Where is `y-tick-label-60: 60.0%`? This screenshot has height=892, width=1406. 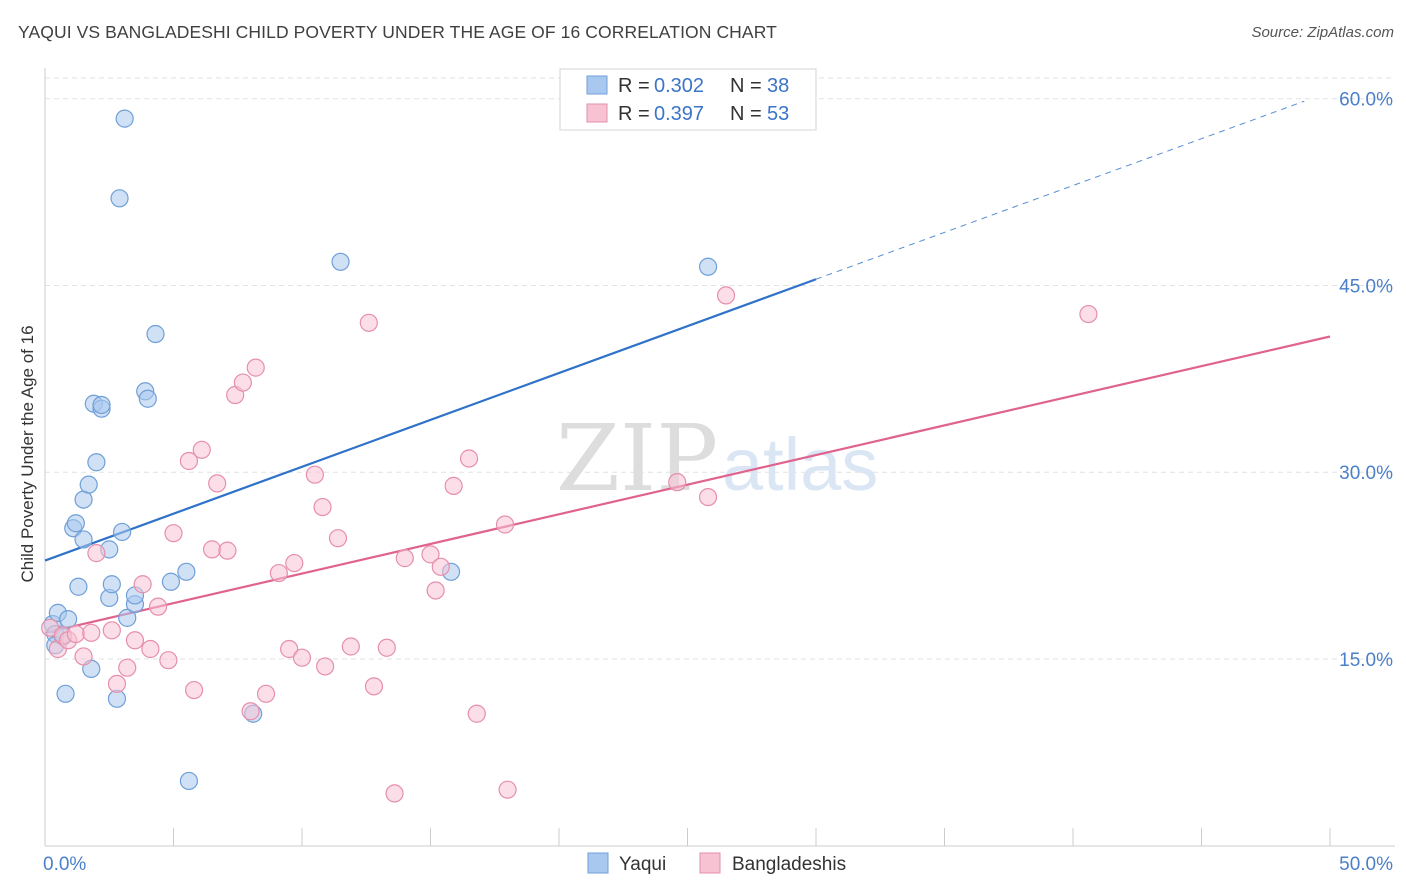 y-tick-label-60: 60.0% is located at coordinates (1366, 100).